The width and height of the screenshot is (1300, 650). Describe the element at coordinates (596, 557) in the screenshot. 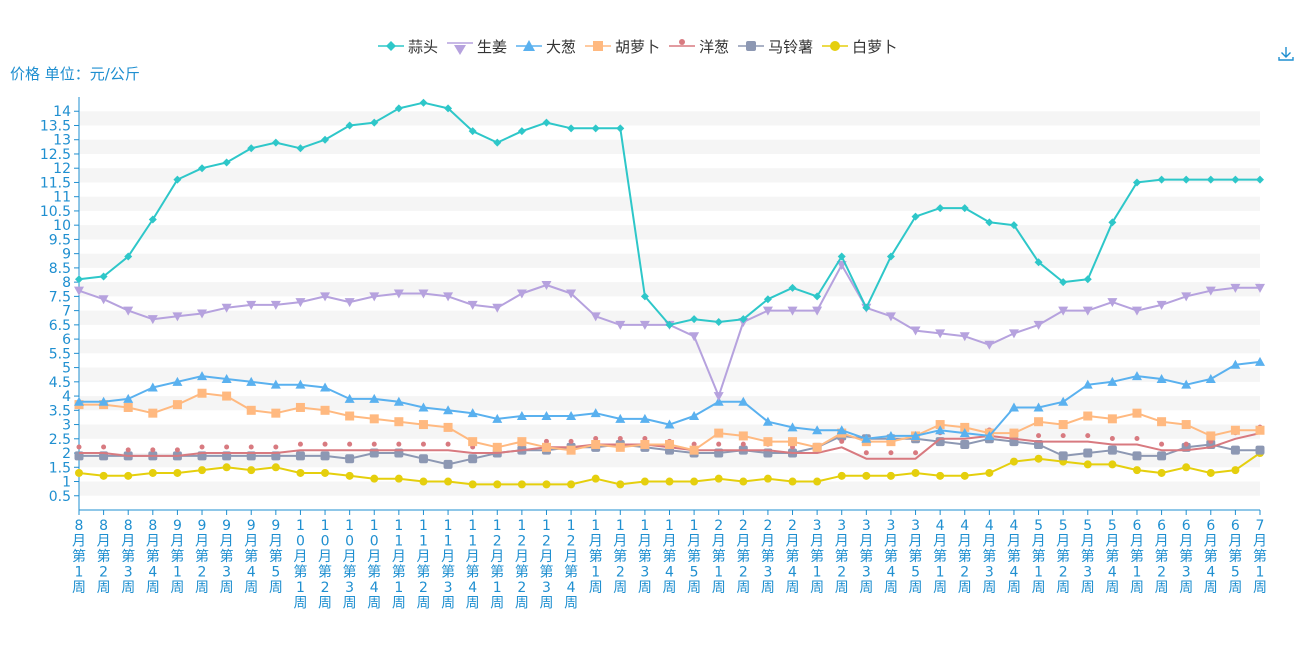

I see `x-tick-label: 1 月第 1 周` at that location.